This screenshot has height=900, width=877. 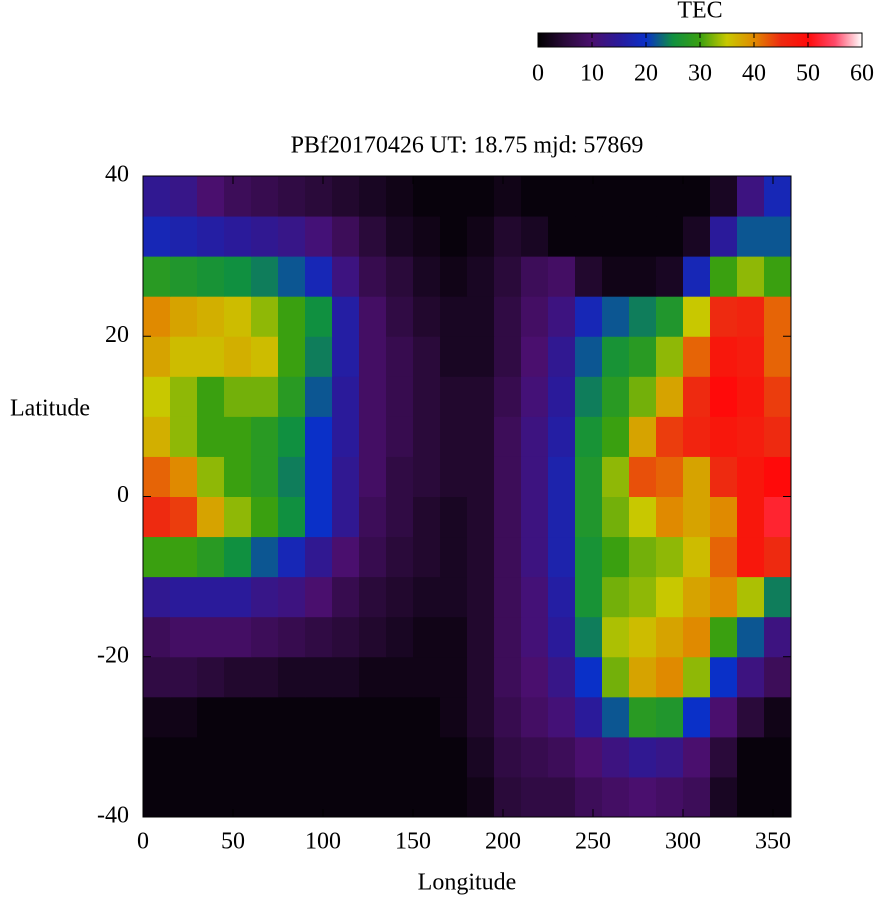 What do you see at coordinates (323, 842) in the screenshot?
I see `x-tick-label: 100` at bounding box center [323, 842].